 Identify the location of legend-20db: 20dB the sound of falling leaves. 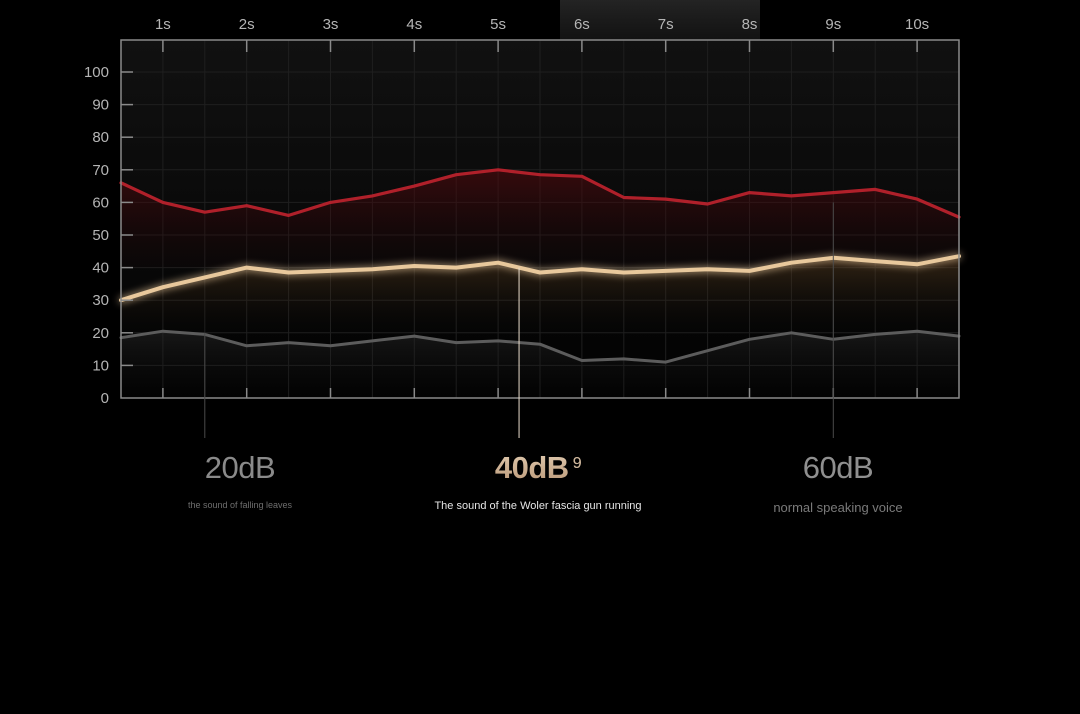
(240, 480).